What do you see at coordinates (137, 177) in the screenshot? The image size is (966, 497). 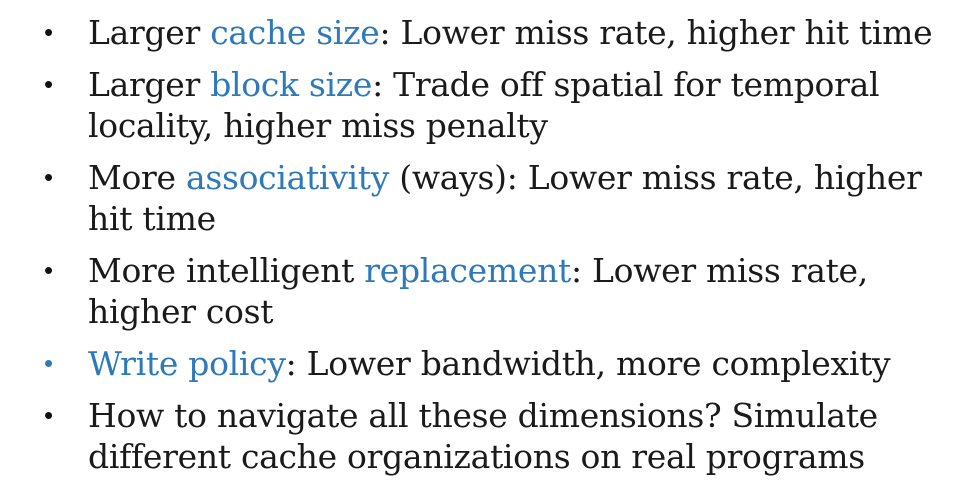 I see `bullet-text: More` at bounding box center [137, 177].